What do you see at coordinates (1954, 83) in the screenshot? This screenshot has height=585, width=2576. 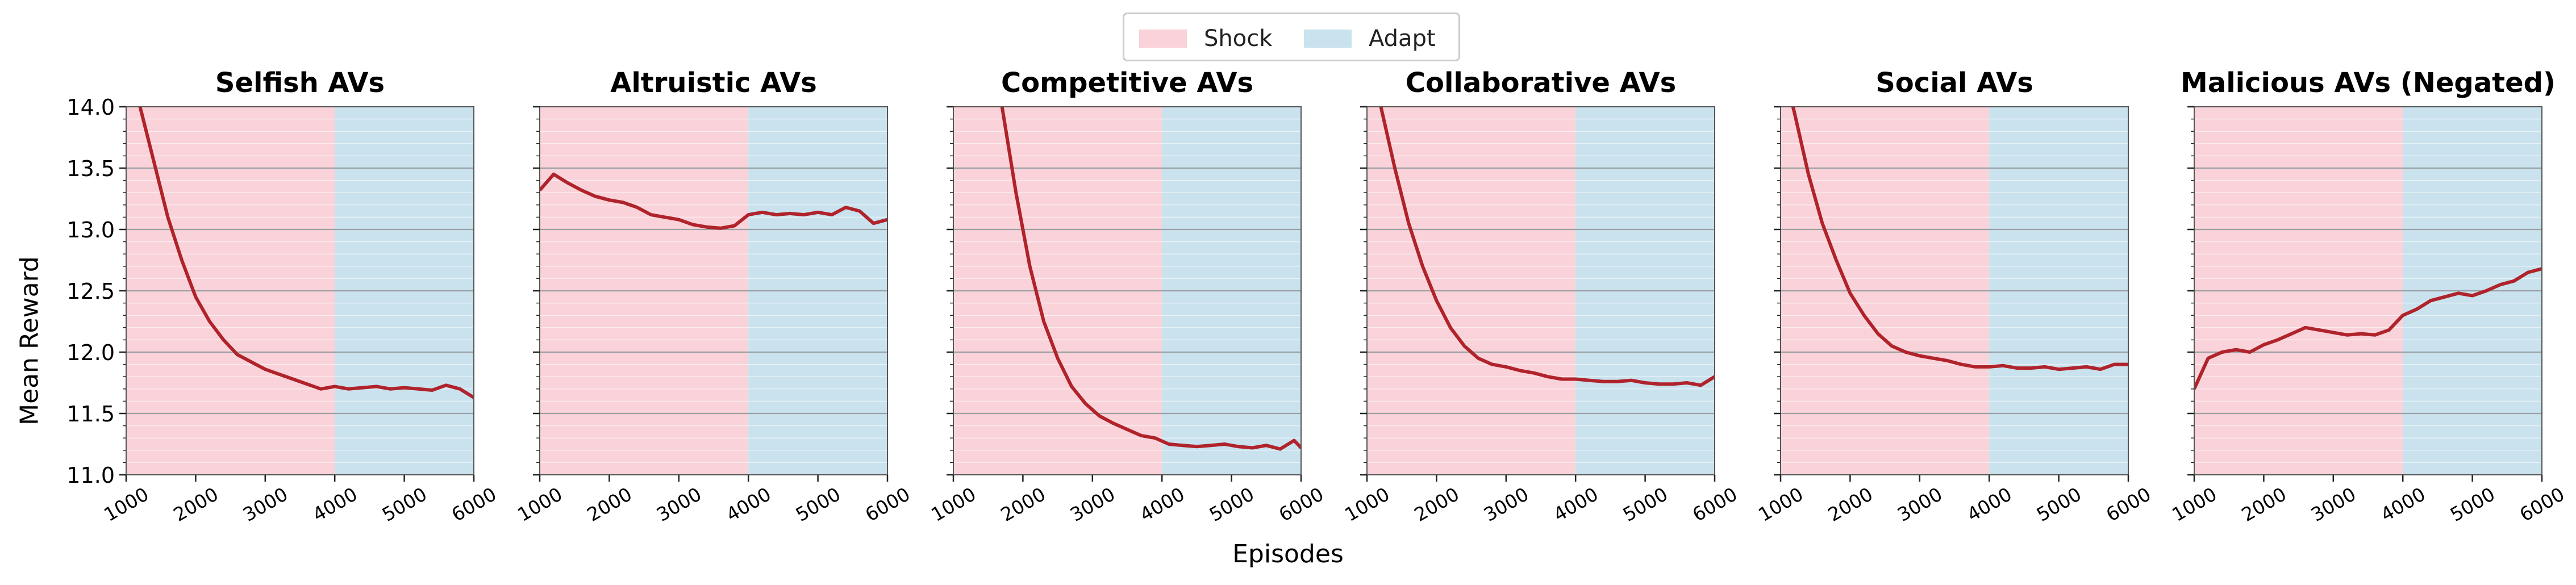 I see `subplot-title: Social AVs` at bounding box center [1954, 83].